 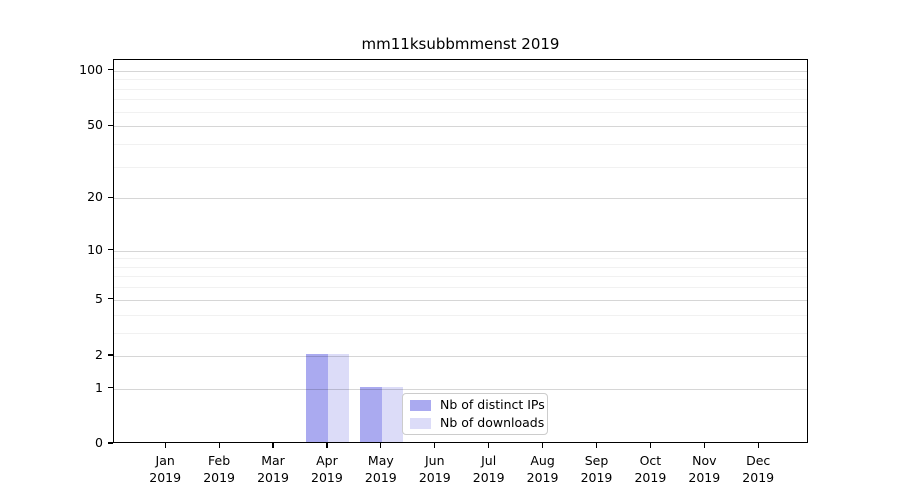 What do you see at coordinates (95, 197) in the screenshot?
I see `y-tick-label: 20` at bounding box center [95, 197].